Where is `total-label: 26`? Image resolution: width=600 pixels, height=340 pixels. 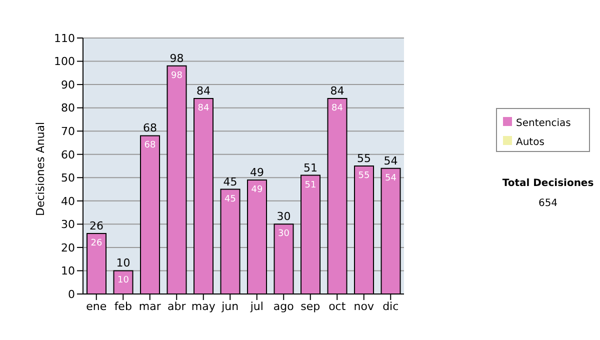 total-label: 26 is located at coordinates (97, 225).